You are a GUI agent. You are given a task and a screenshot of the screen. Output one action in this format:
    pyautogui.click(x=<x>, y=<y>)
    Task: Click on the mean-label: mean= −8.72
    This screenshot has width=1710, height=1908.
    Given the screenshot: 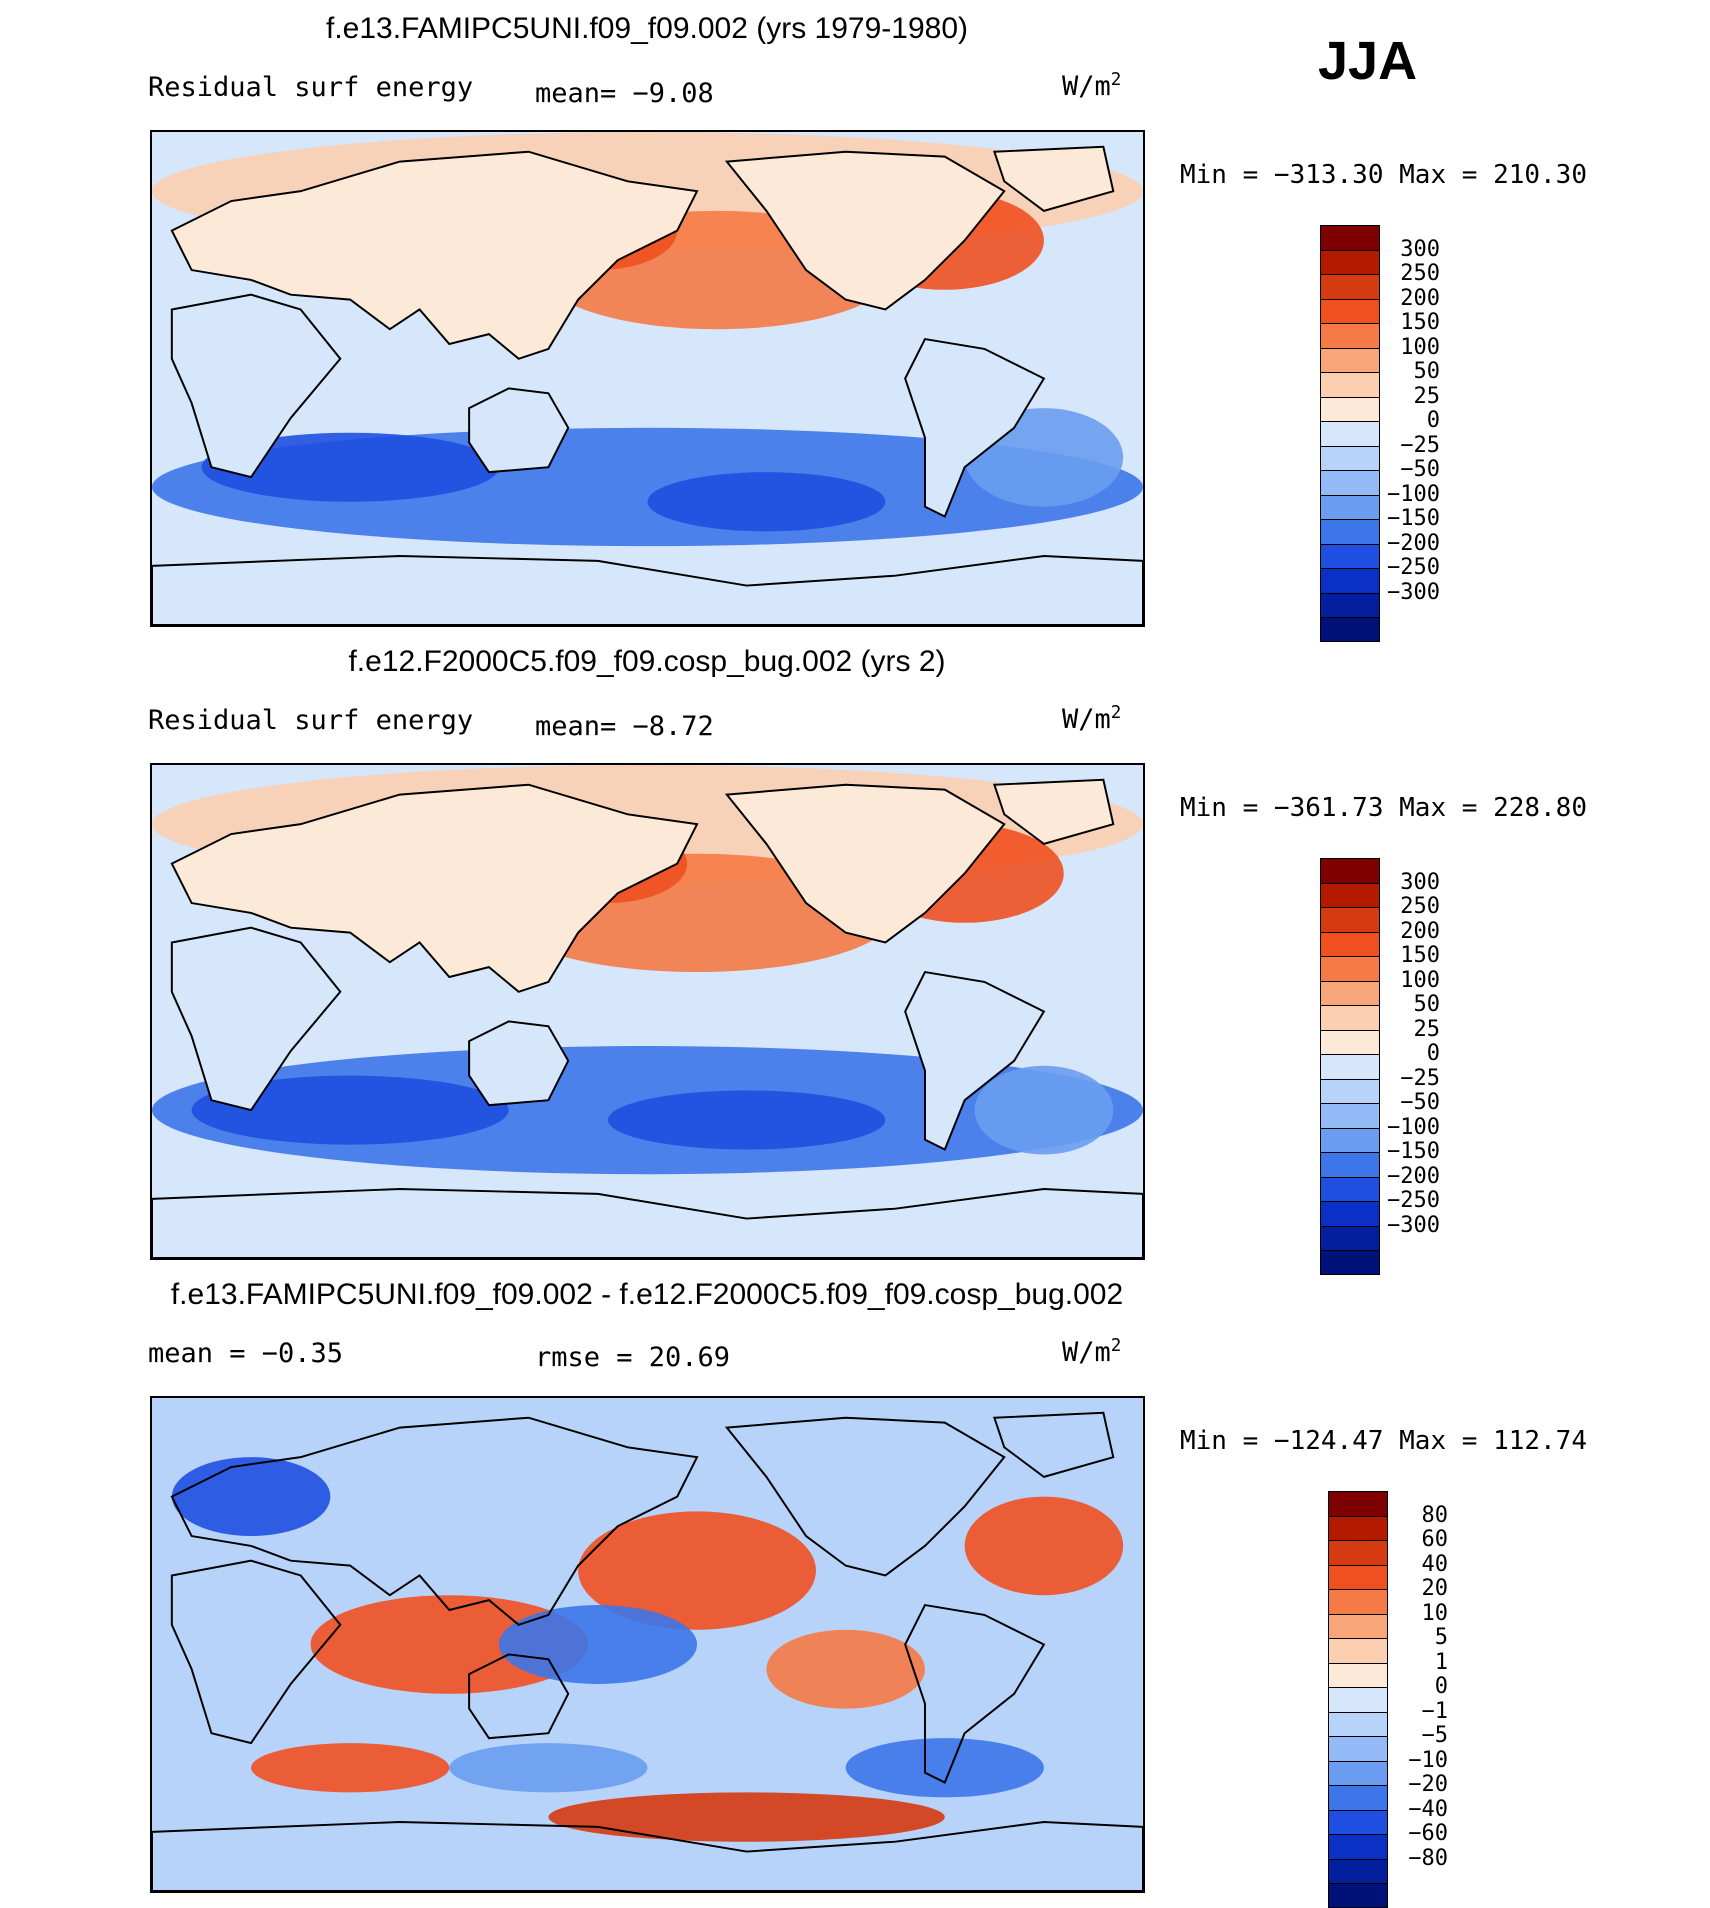 What is the action you would take?
    pyautogui.click(x=624, y=726)
    